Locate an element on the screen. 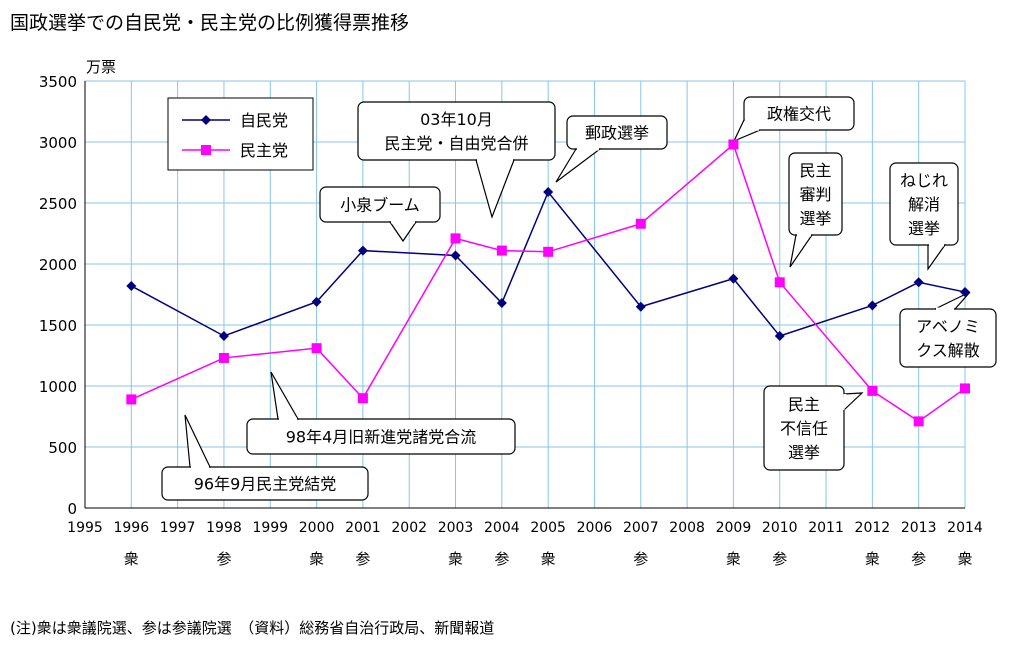 The width and height of the screenshot is (1024, 646). y-tick-label: 3500 is located at coordinates (58, 82).